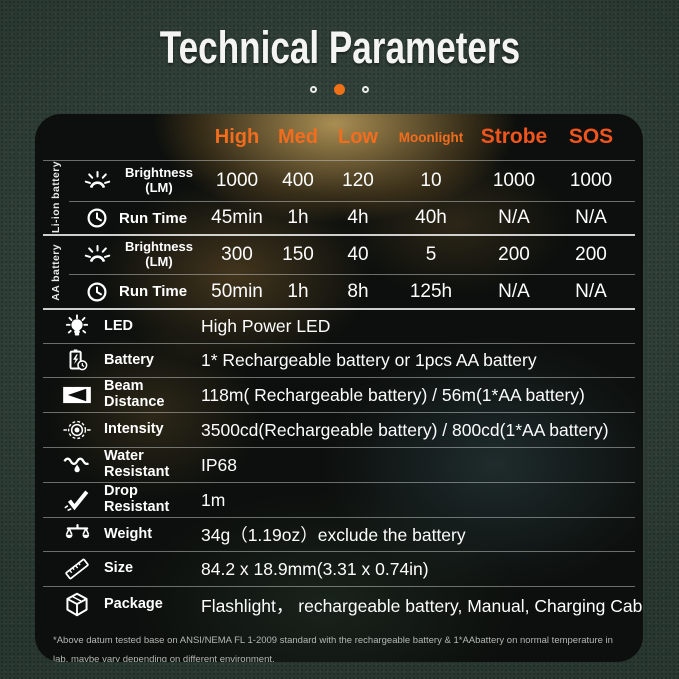  Describe the element at coordinates (431, 291) in the screenshot. I see `value-cell: 125h` at that location.